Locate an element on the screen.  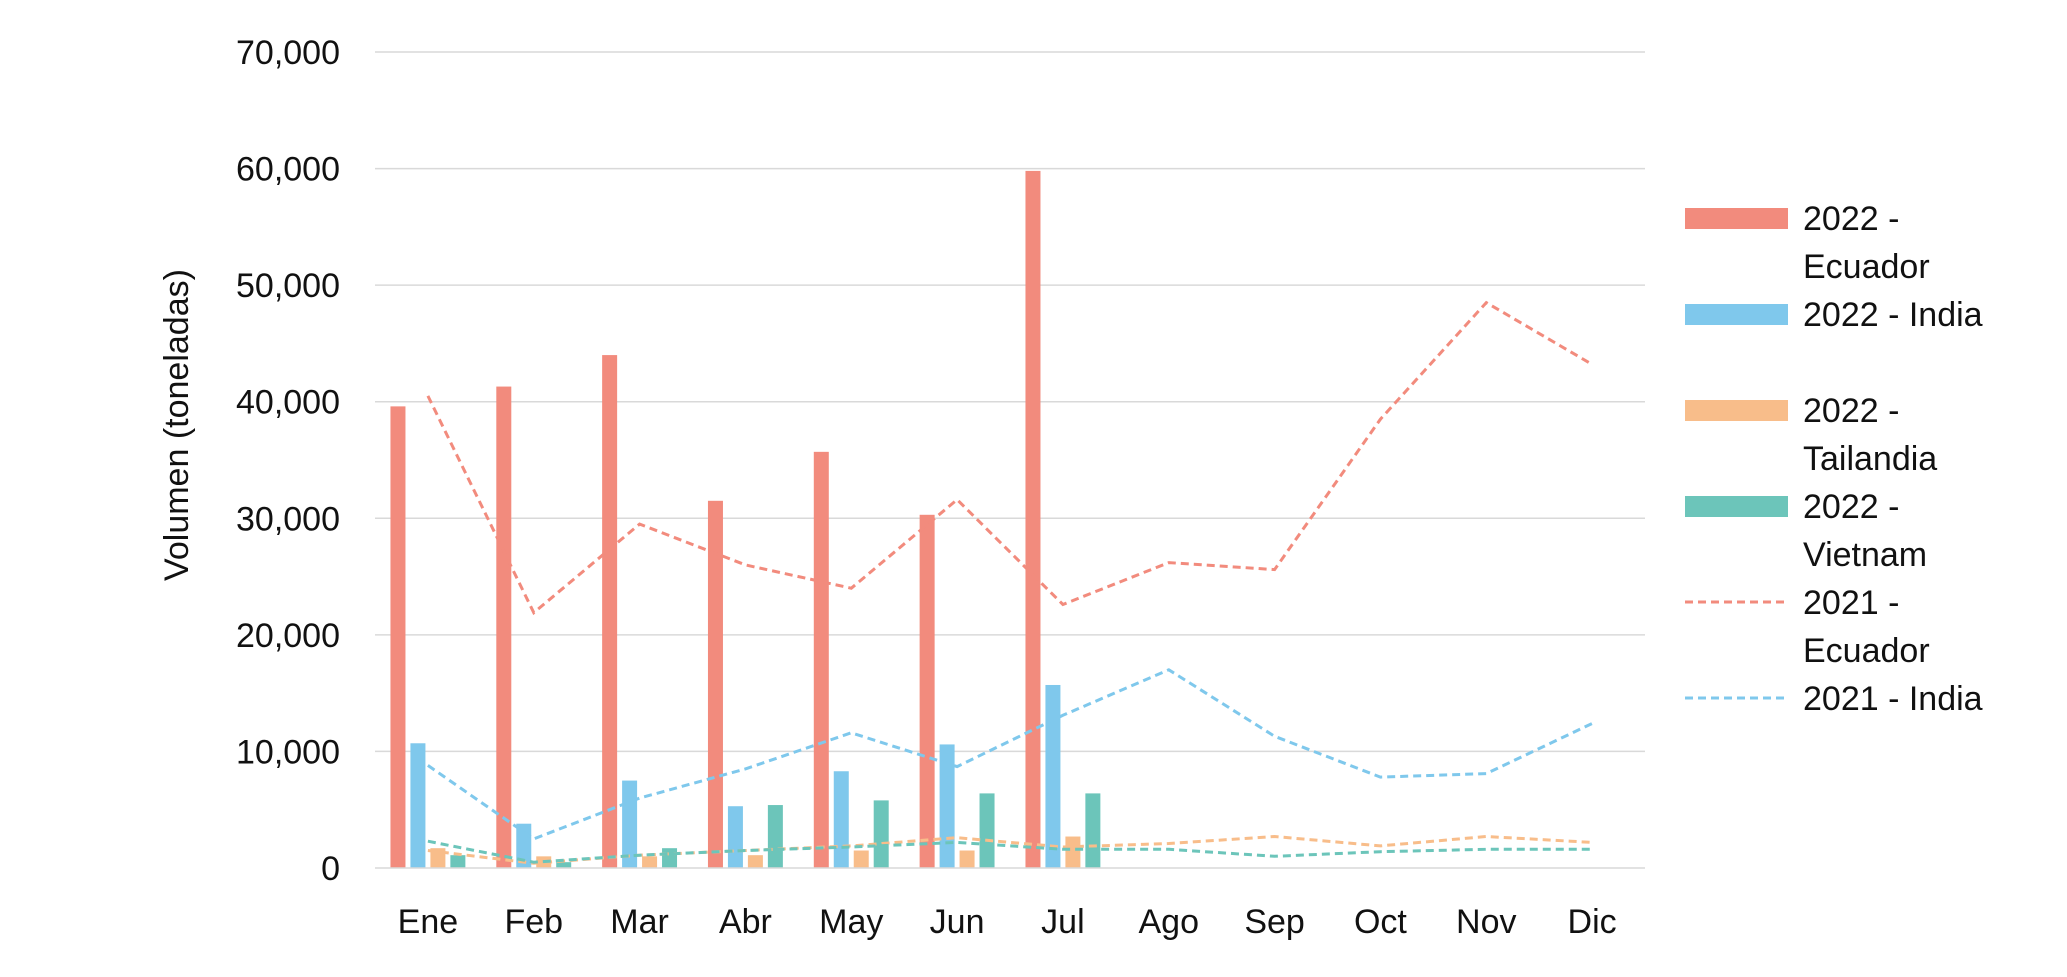
legend-item-2022-tailandia: 2022 - Tailandia is located at coordinates (1811, 435).